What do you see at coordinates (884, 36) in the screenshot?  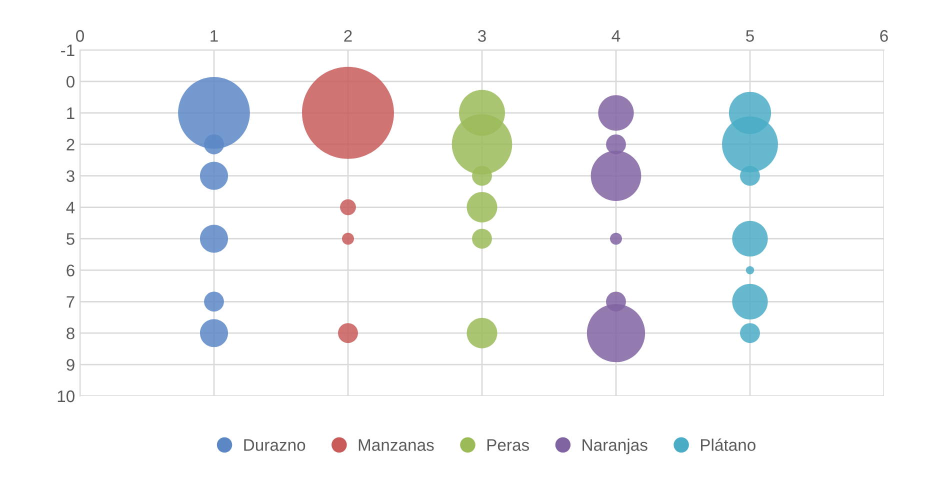 I see `x-tick-label: 6` at bounding box center [884, 36].